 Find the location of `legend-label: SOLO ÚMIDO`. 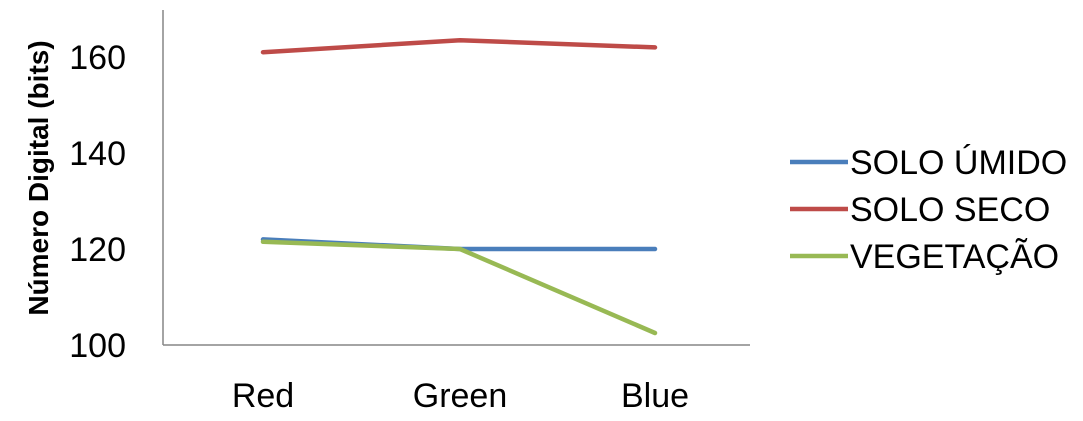

legend-label: SOLO ÚMIDO is located at coordinates (958, 163).